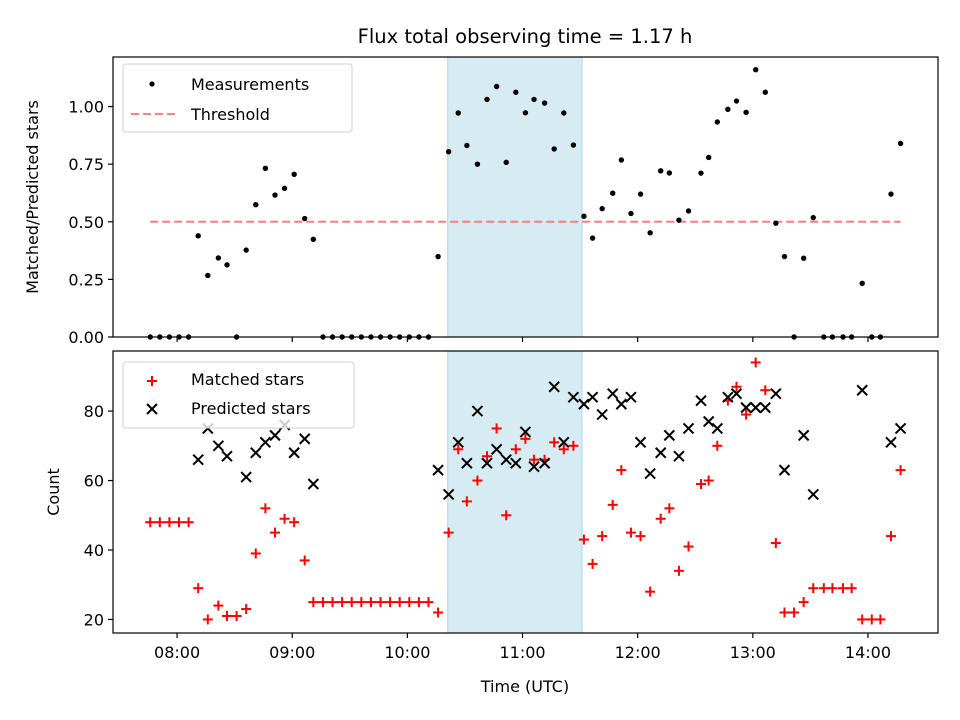 The height and width of the screenshot is (720, 960). Describe the element at coordinates (515, 197) in the screenshot. I see `observing-span` at that location.